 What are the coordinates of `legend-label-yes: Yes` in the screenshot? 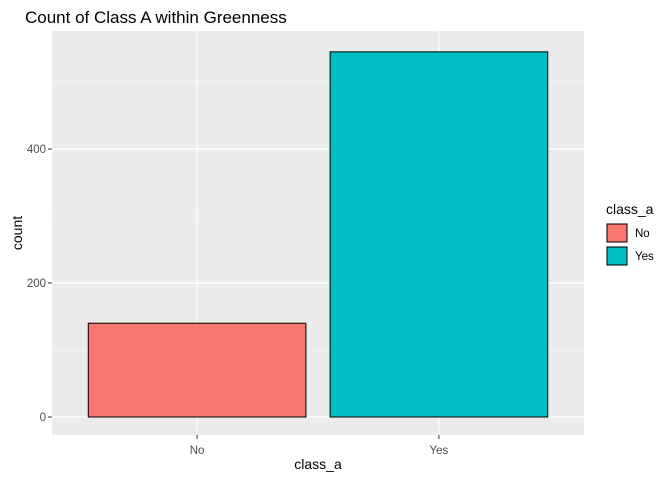 It's located at (644, 257).